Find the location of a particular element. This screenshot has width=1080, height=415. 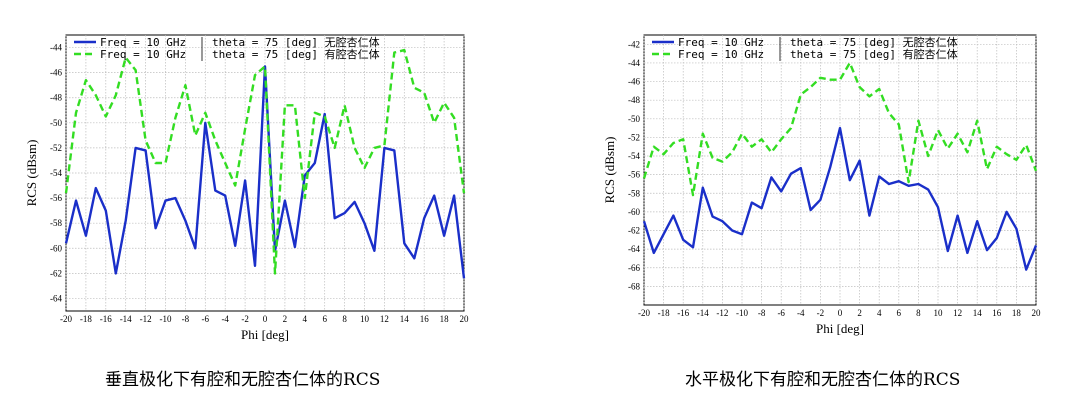

y-tick-label: -42 is located at coordinates (634, 44).